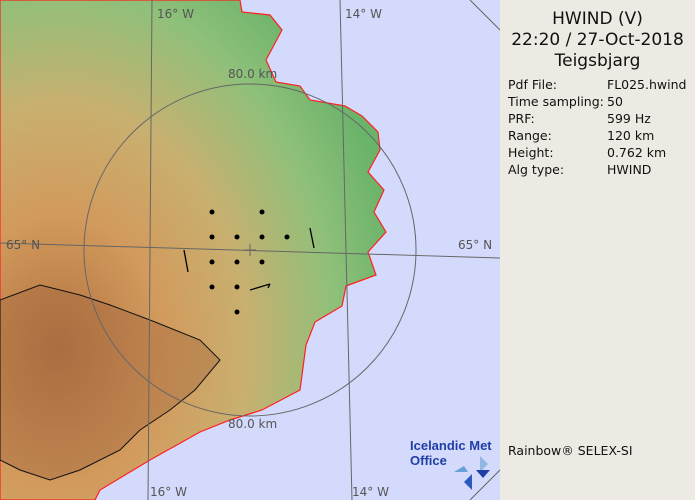 The height and width of the screenshot is (500, 695). I want to click on radar-center-cross, so click(250, 250).